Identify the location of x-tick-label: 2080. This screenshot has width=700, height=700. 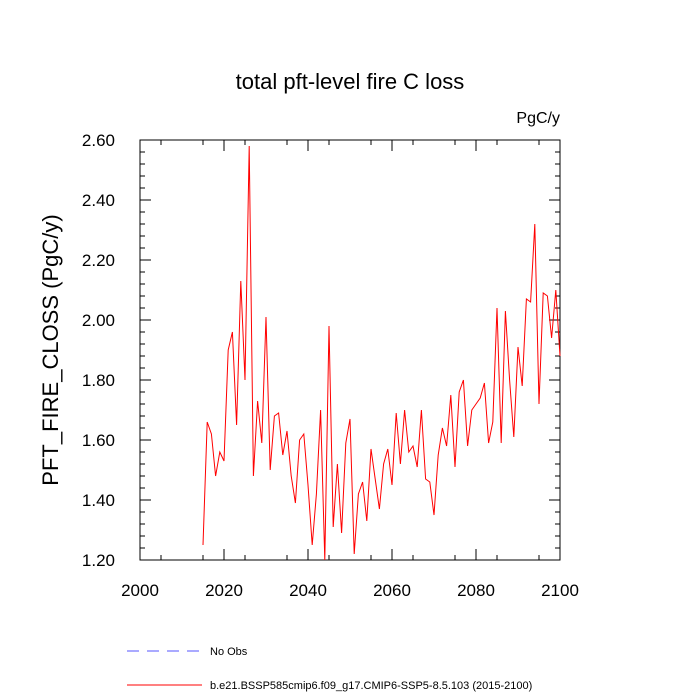
(476, 590).